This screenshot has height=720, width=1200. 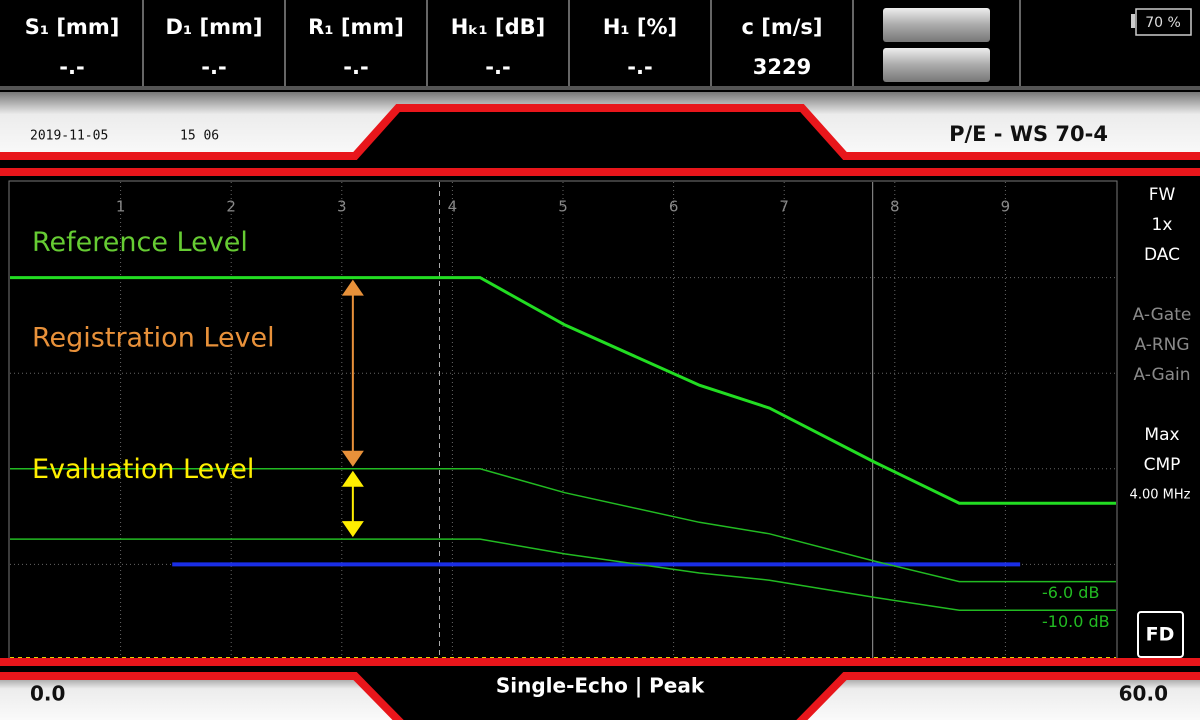 What do you see at coordinates (600, 140) in the screenshot?
I see `status-frame` at bounding box center [600, 140].